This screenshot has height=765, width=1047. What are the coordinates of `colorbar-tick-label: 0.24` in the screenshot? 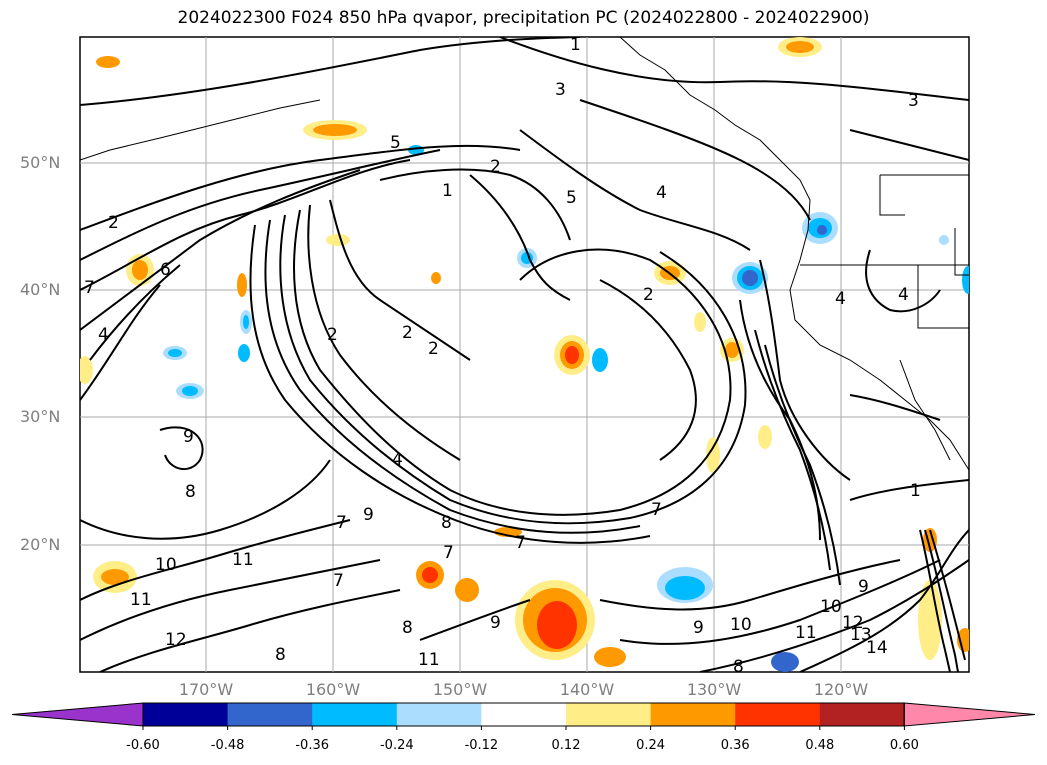 It's located at (651, 745).